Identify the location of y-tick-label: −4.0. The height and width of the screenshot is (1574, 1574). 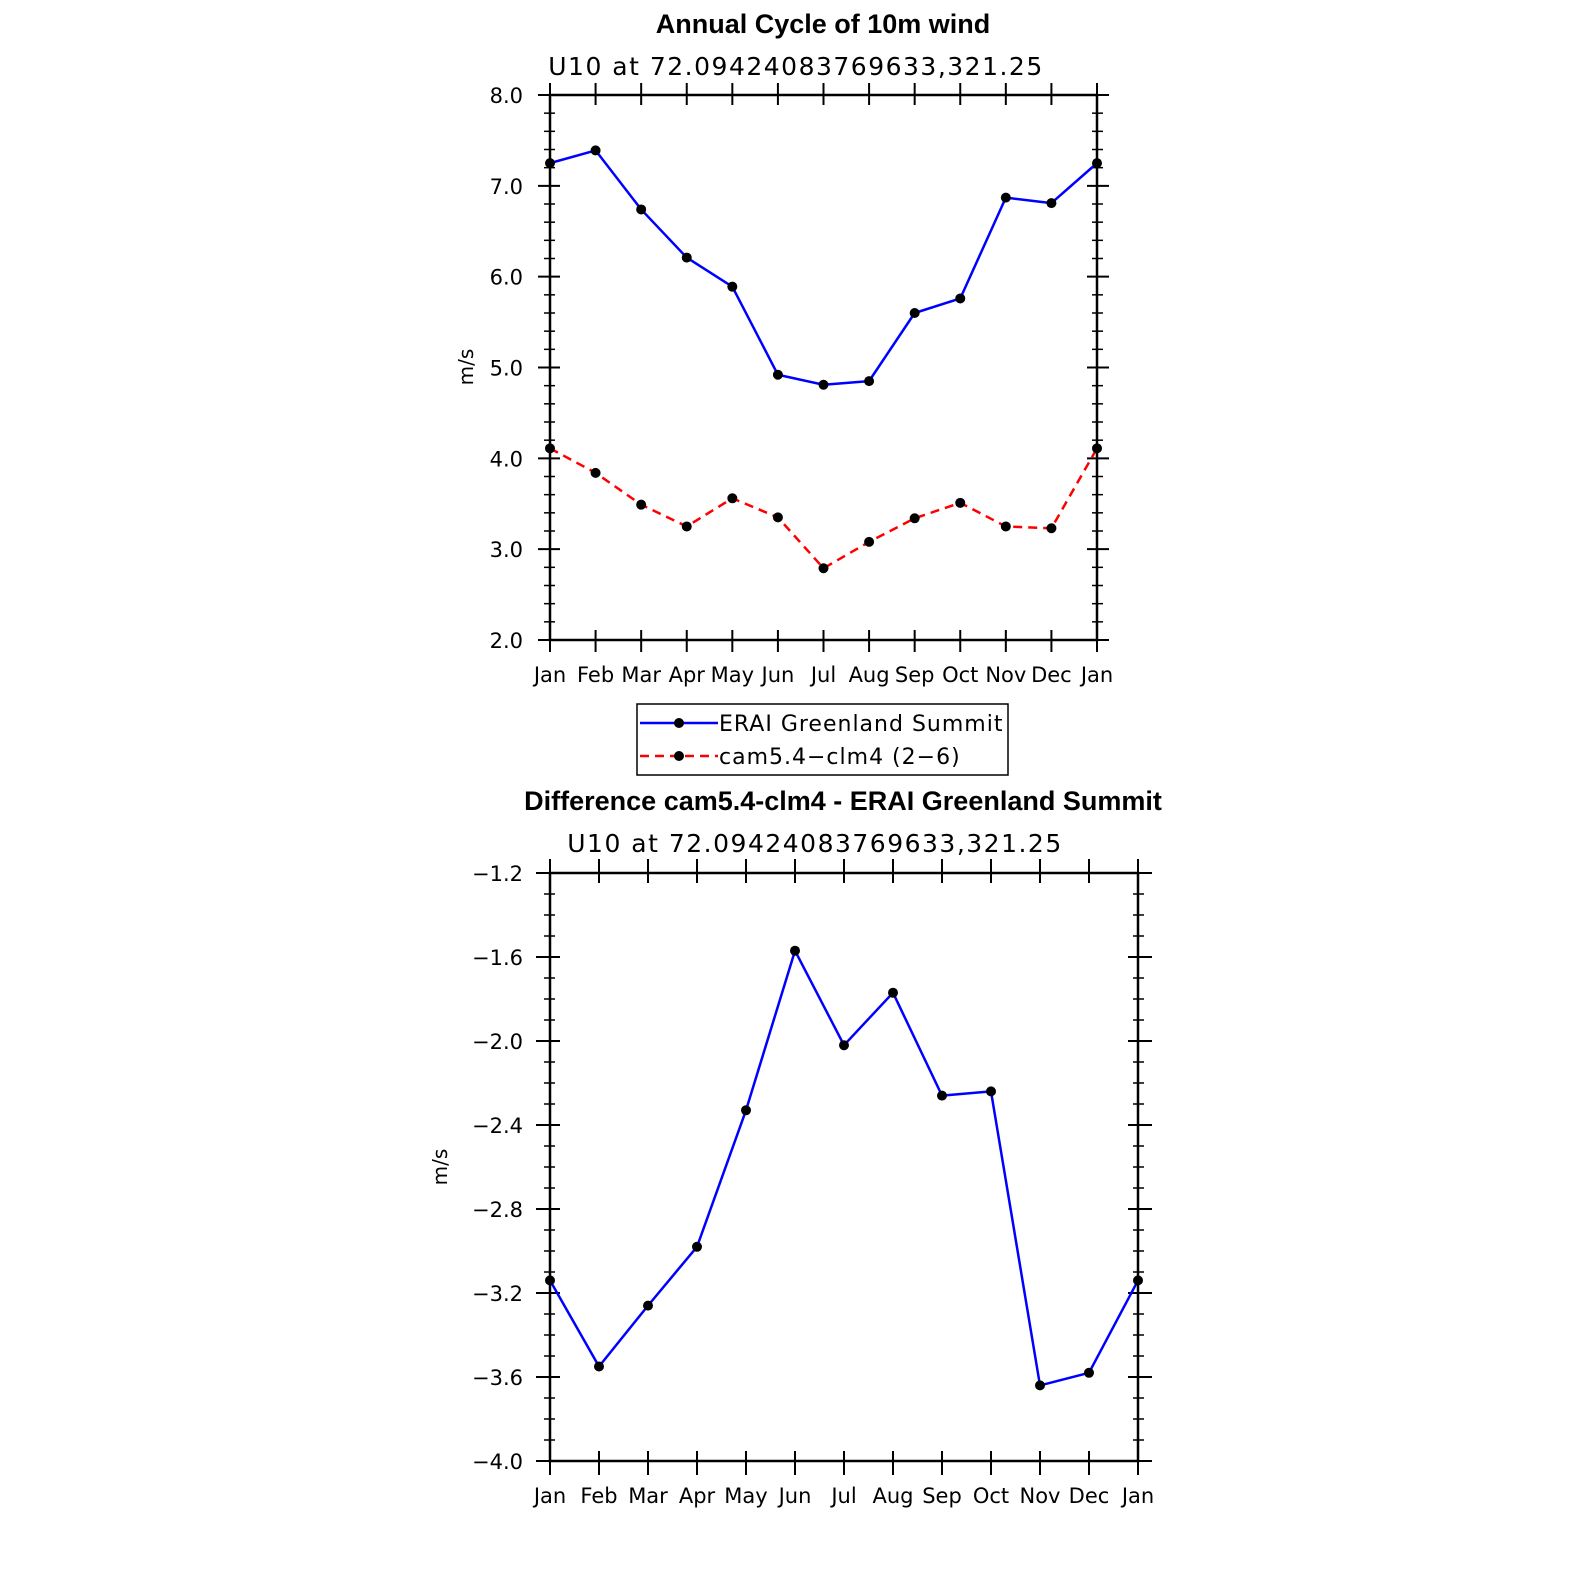
(497, 1462).